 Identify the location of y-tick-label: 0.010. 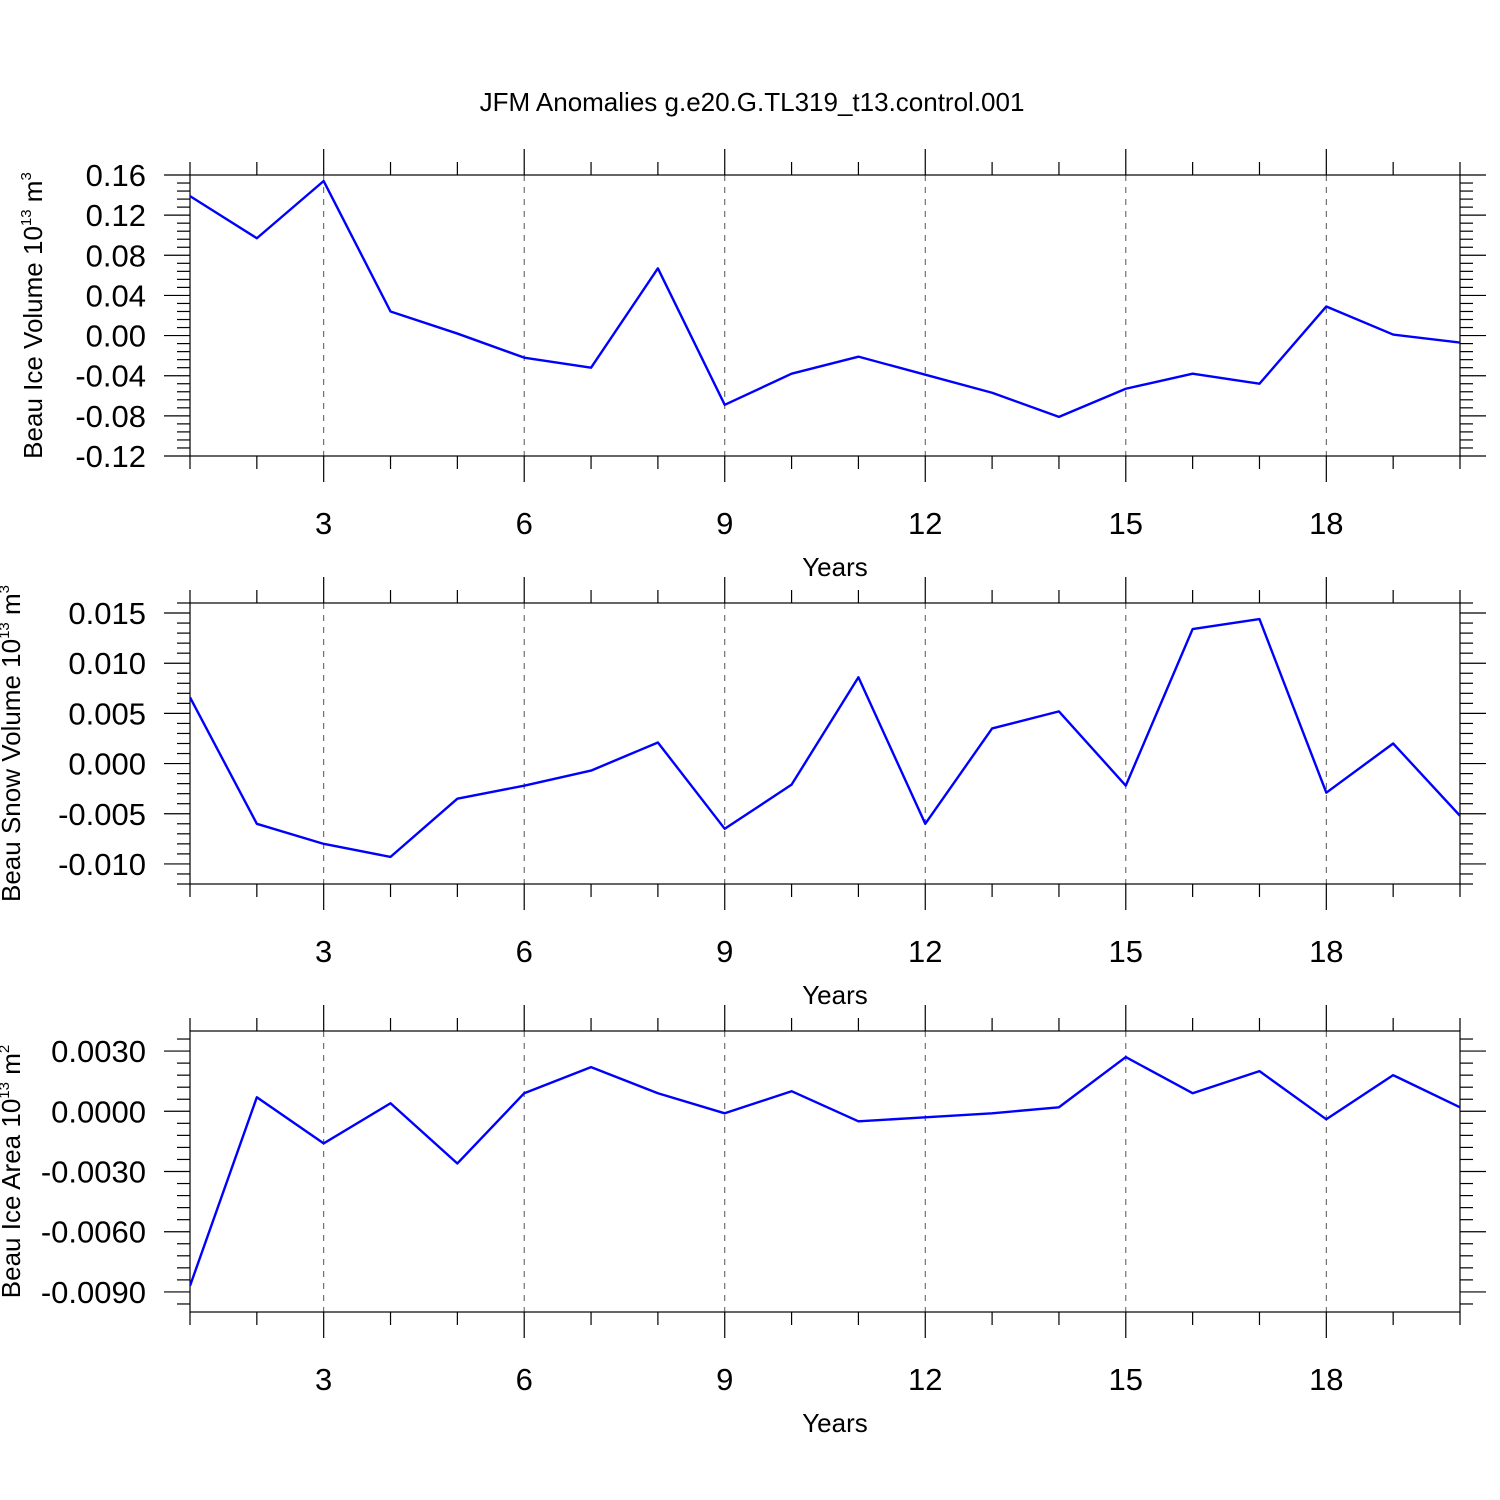
(107, 663).